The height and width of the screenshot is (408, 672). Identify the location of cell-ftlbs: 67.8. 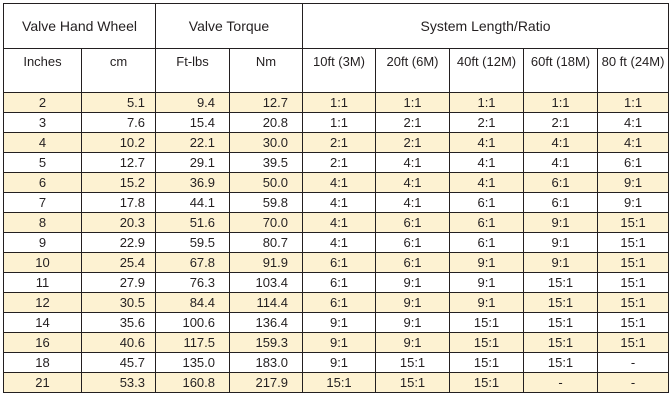
(193, 262).